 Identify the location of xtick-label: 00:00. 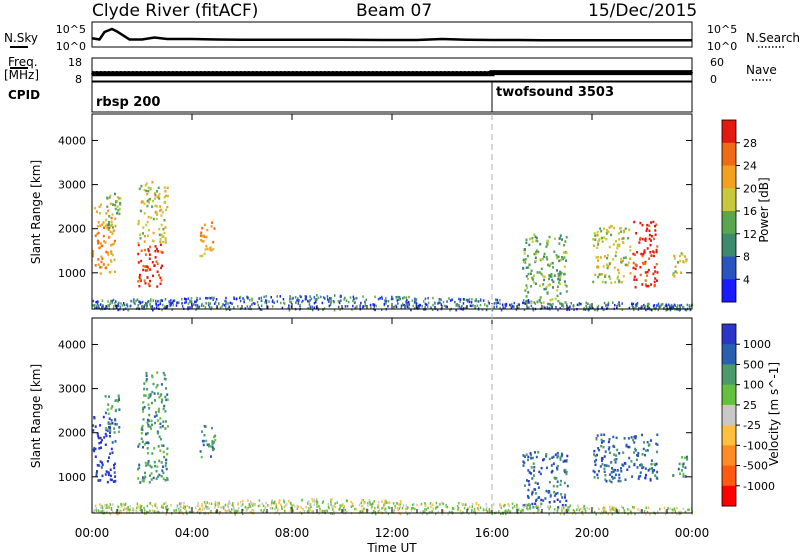
(692, 533).